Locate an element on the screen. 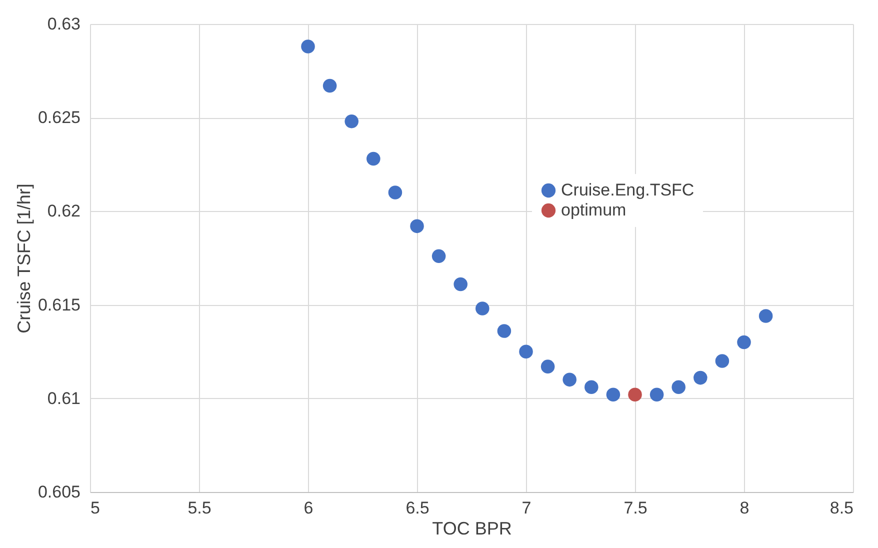  x-axis-title: TOC BPR is located at coordinates (472, 528).